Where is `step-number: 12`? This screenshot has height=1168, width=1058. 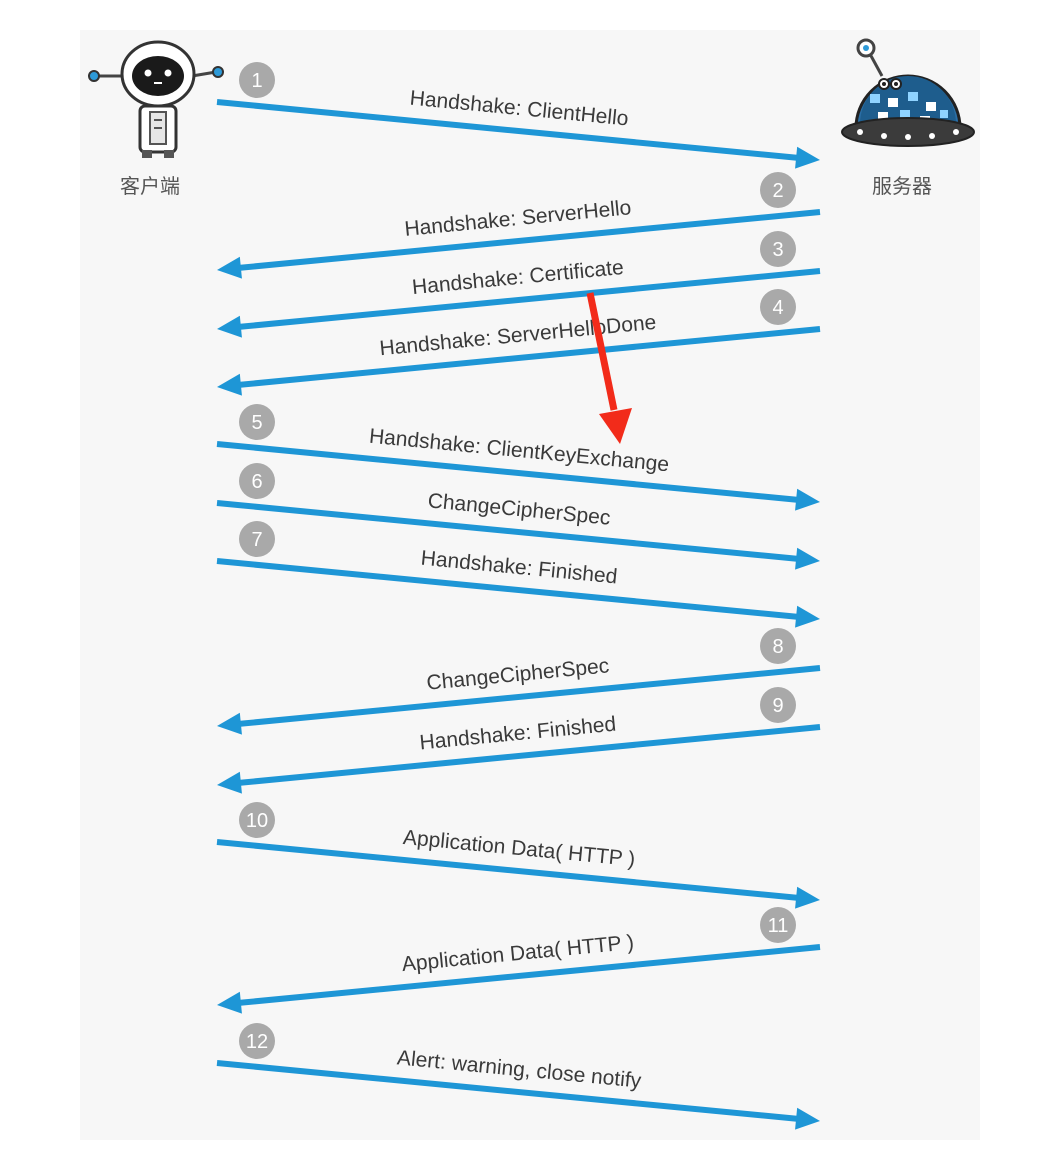
step-number: 12 is located at coordinates (257, 1042).